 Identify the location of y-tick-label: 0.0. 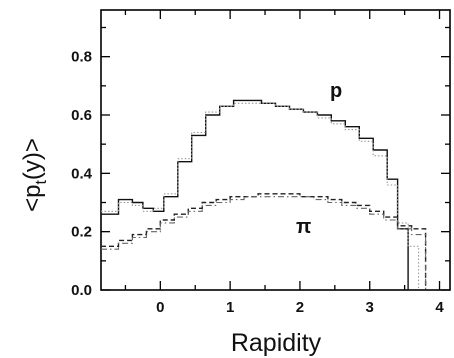
(81, 290).